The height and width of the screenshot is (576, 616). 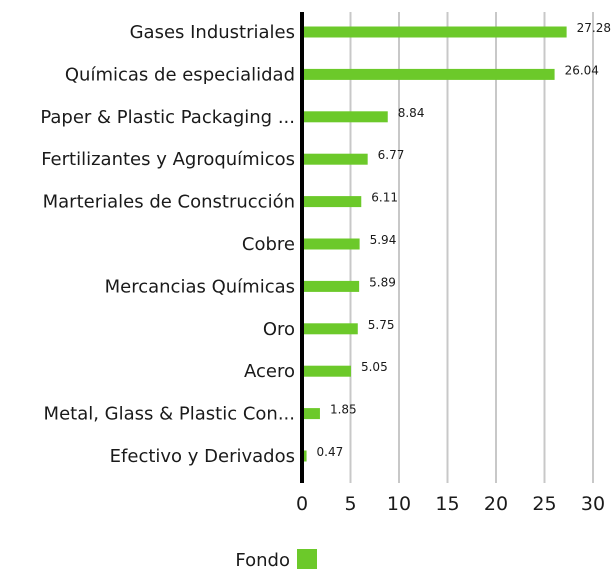 What do you see at coordinates (447, 504) in the screenshot?
I see `x-tick-label: 15` at bounding box center [447, 504].